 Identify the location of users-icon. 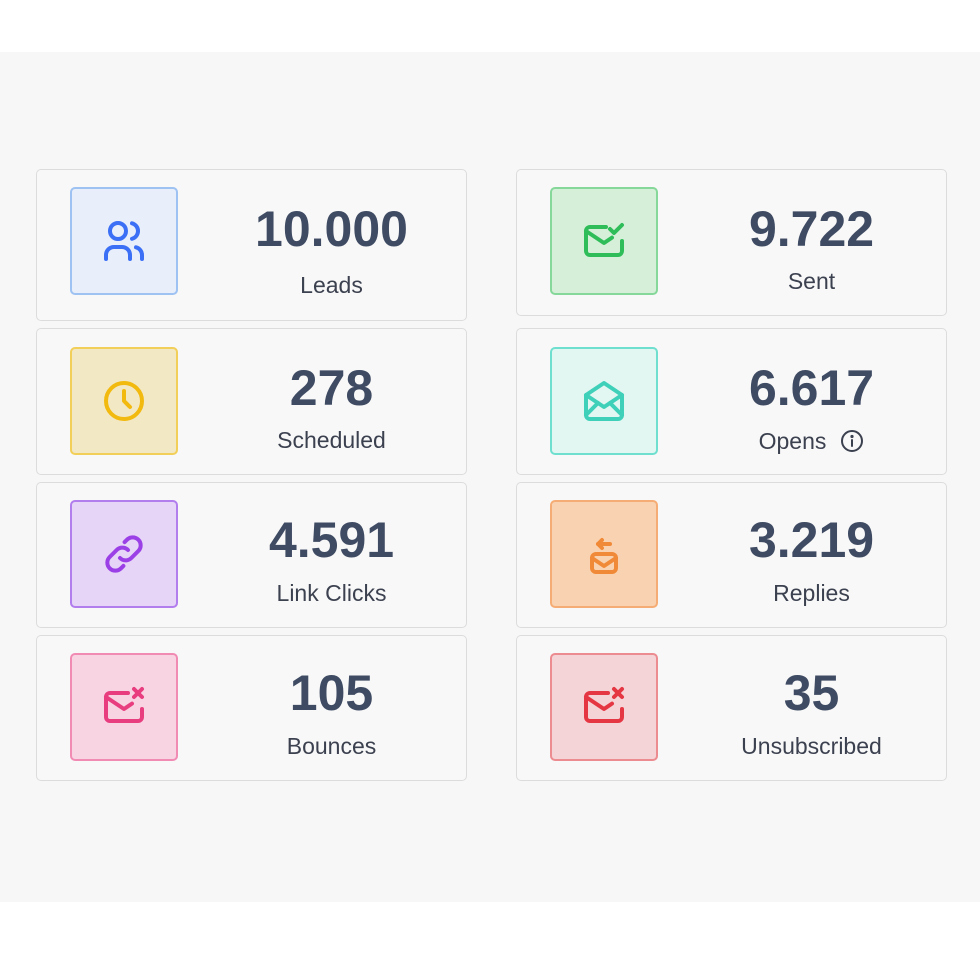
(124, 241).